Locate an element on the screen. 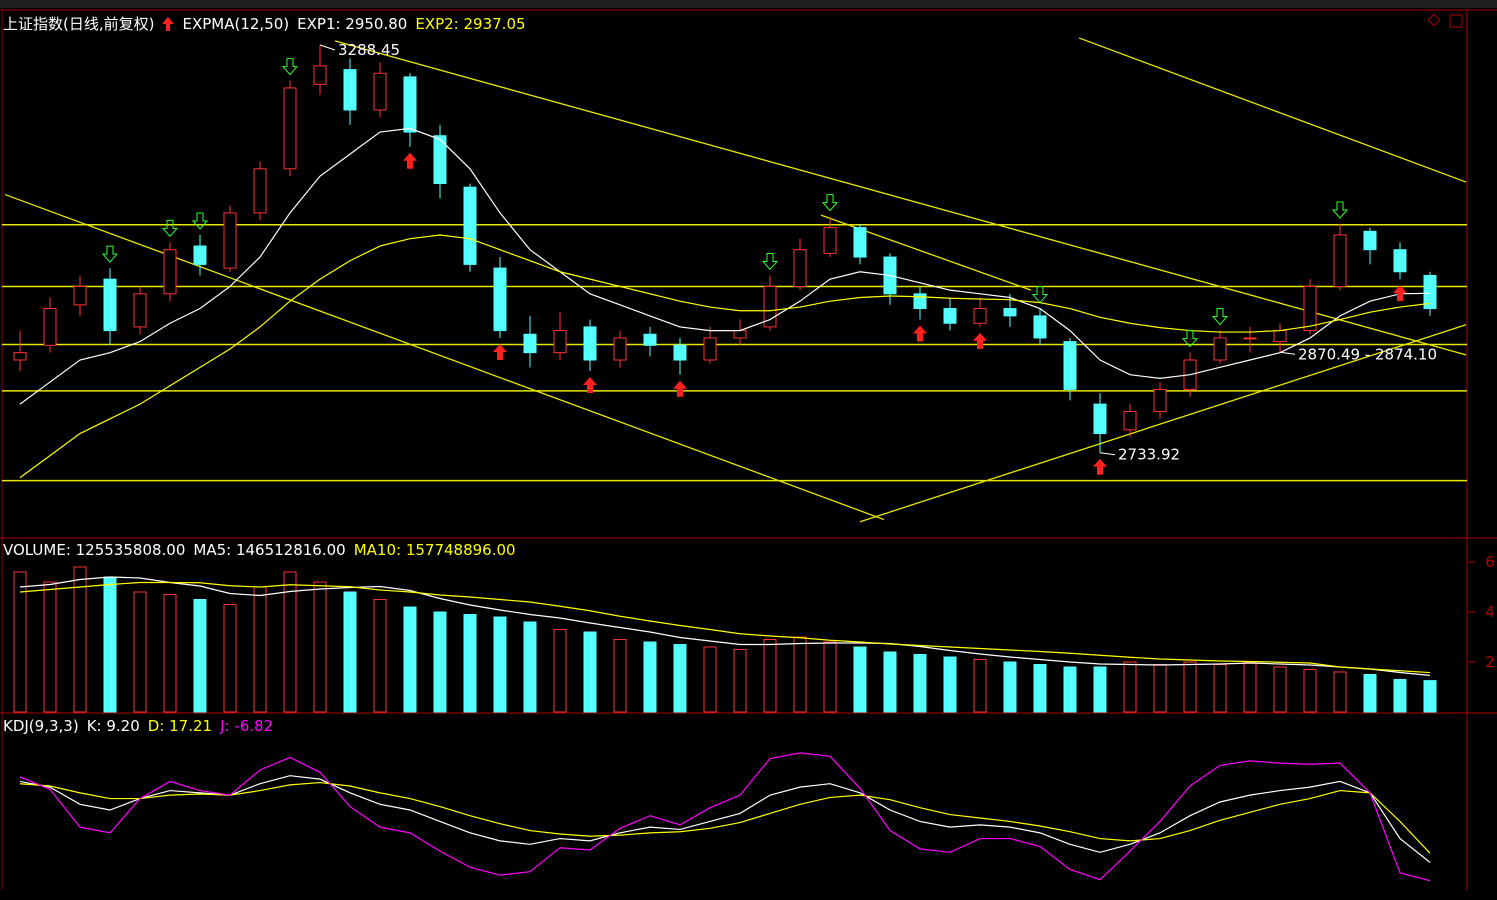 Image resolution: width=1497 pixels, height=900 pixels. kdj-header: KDJ(9,3,3) K: 9.20 D: 17.21 J: -6.82 is located at coordinates (138, 726).